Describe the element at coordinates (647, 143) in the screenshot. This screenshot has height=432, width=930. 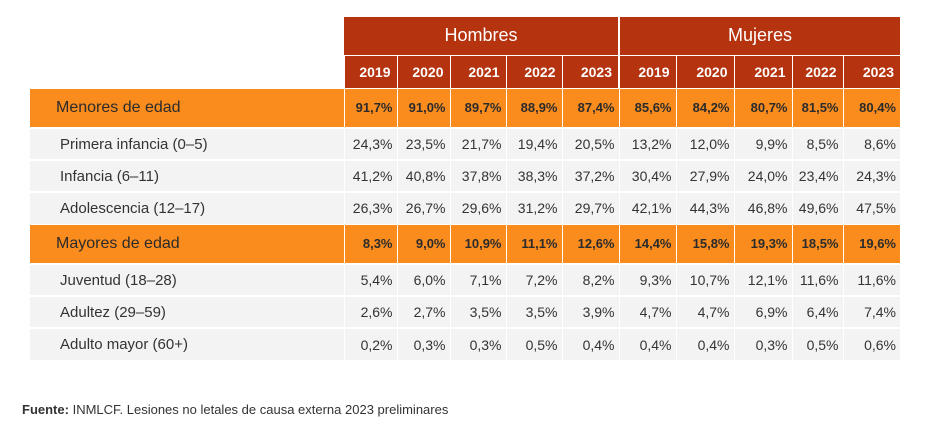
I see `value-cell: 13,2%` at that location.